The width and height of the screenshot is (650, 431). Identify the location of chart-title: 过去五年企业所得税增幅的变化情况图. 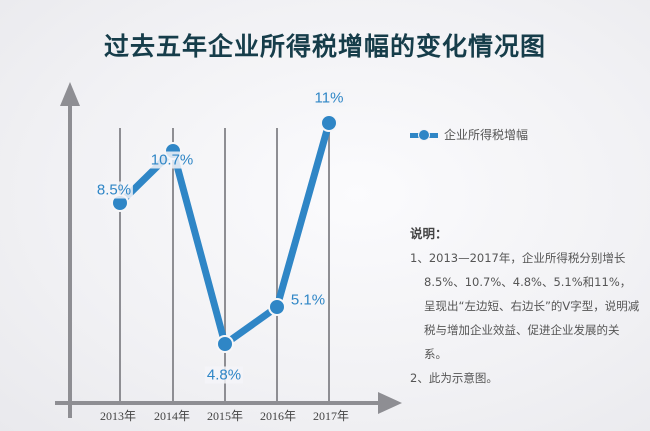
(324, 46).